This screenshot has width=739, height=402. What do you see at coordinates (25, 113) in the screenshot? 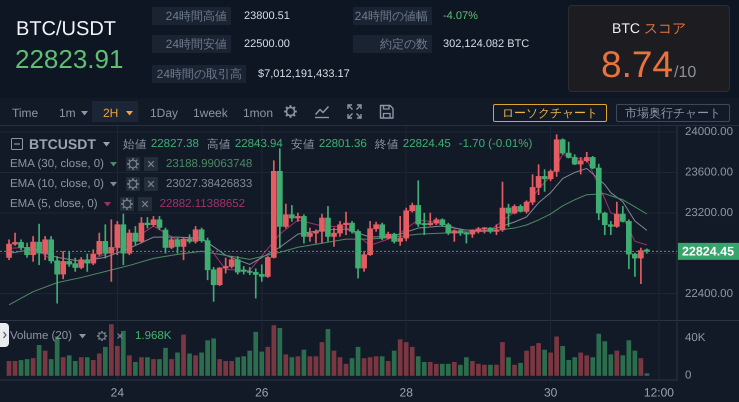
I see `text: Time` at bounding box center [25, 113].